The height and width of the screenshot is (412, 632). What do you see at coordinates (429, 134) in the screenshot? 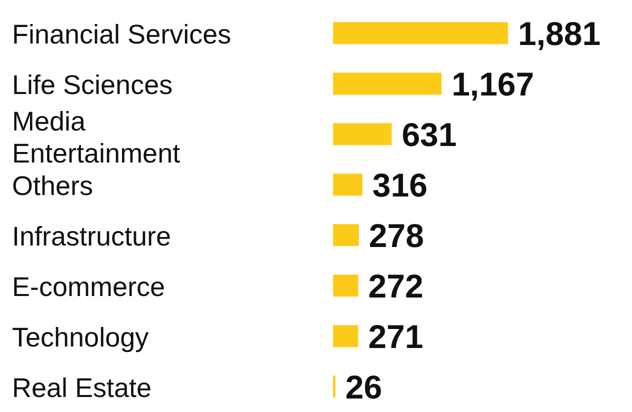
I see `data-label: 631` at bounding box center [429, 134].